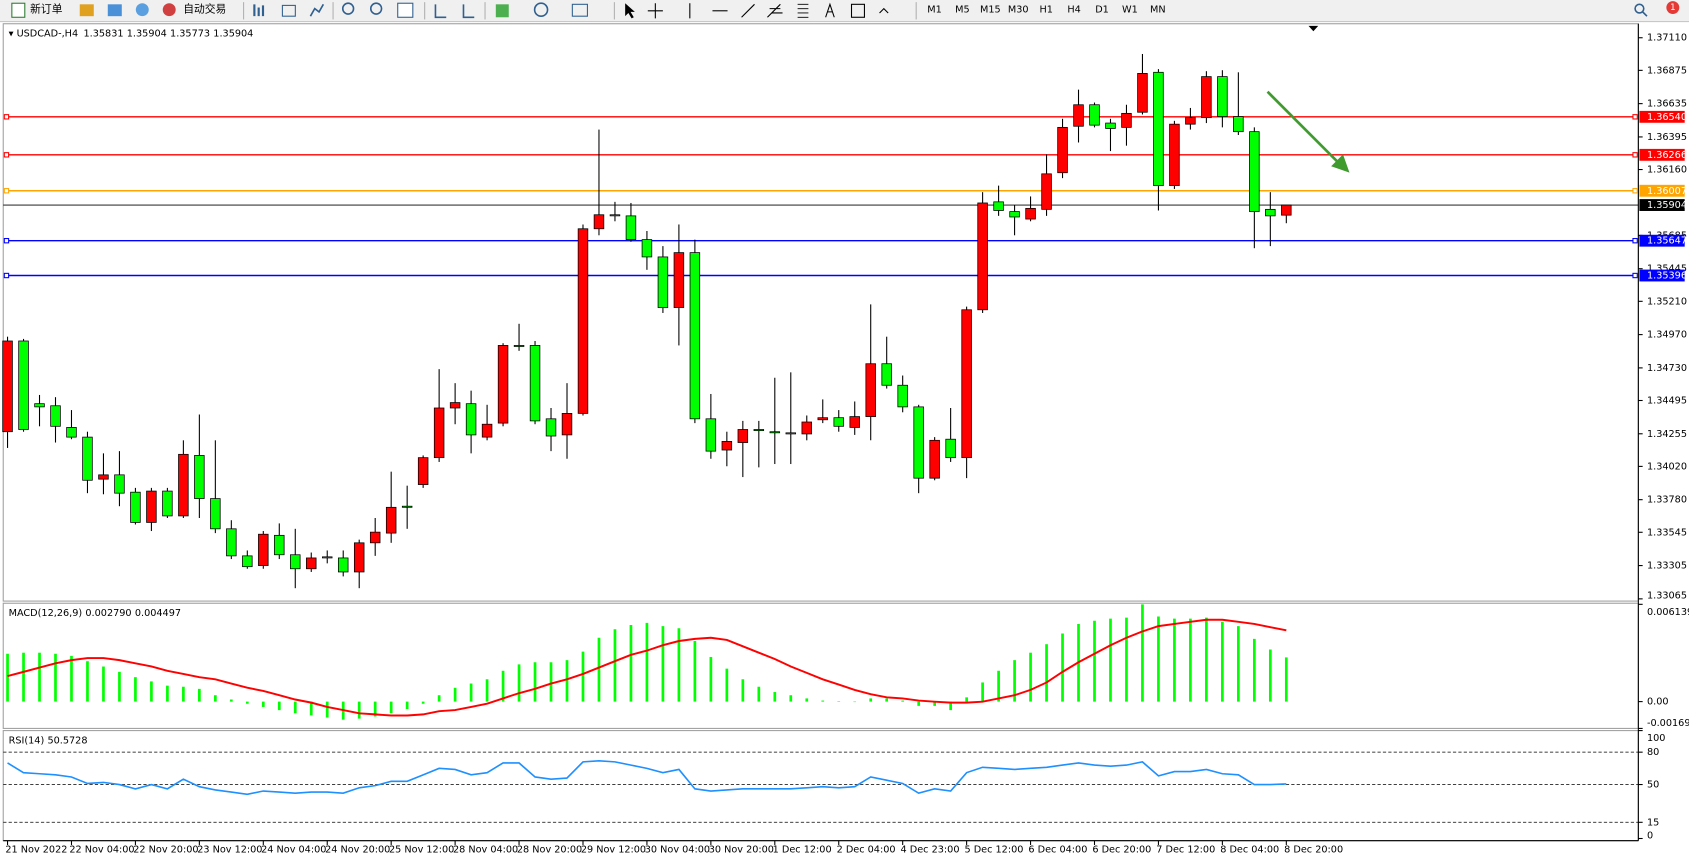 The width and height of the screenshot is (1689, 859). What do you see at coordinates (1667, 38) in the screenshot?
I see `y-tick-label: 1.37110` at bounding box center [1667, 38].